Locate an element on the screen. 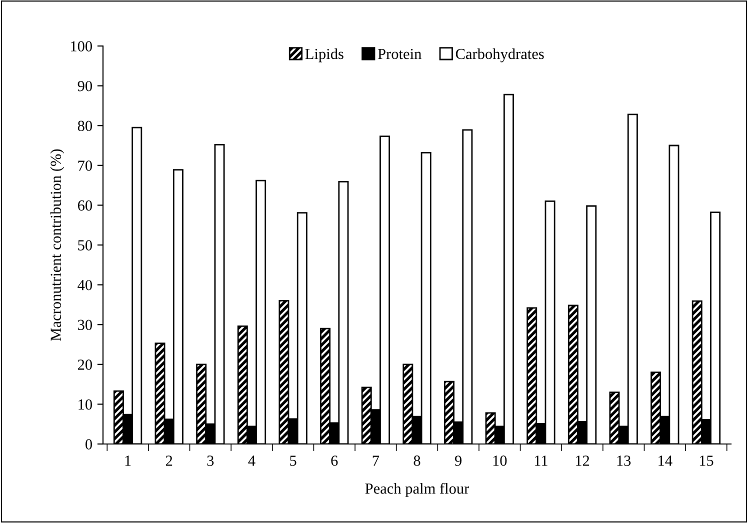  y-tick-label: 30 is located at coordinates (85, 325).